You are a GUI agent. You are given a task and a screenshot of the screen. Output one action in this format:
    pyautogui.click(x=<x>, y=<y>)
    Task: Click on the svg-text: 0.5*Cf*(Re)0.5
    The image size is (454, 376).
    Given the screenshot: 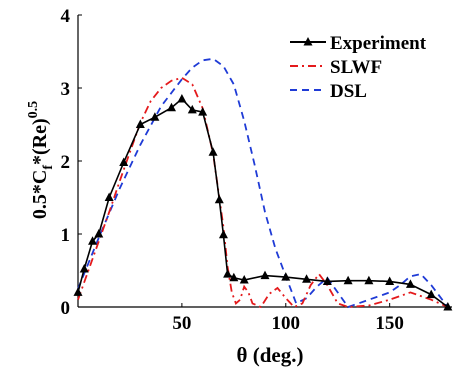 What is the action you would take?
    pyautogui.click(x=41, y=160)
    